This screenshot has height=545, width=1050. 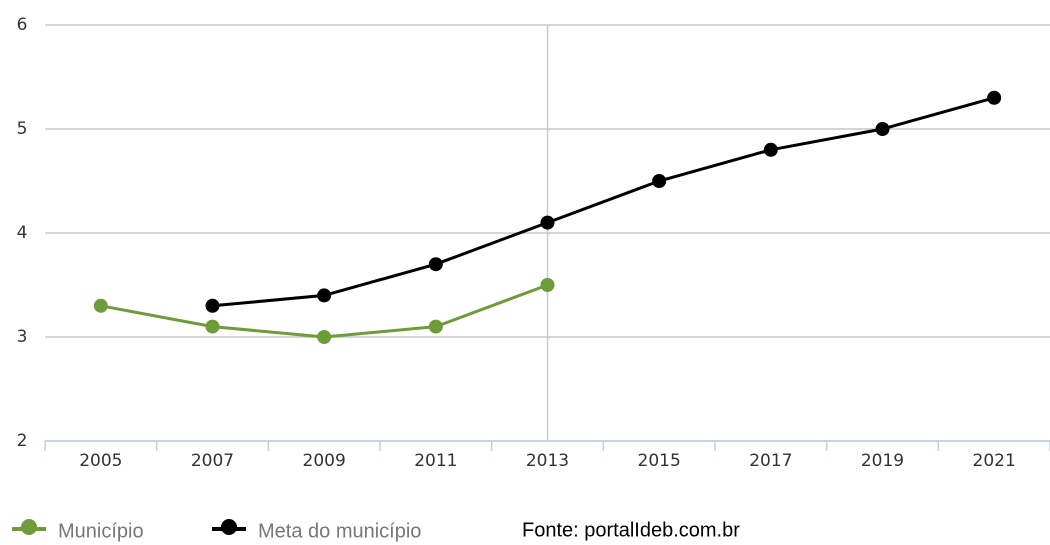 What do you see at coordinates (22, 129) in the screenshot?
I see `y-tick-label: 5` at bounding box center [22, 129].